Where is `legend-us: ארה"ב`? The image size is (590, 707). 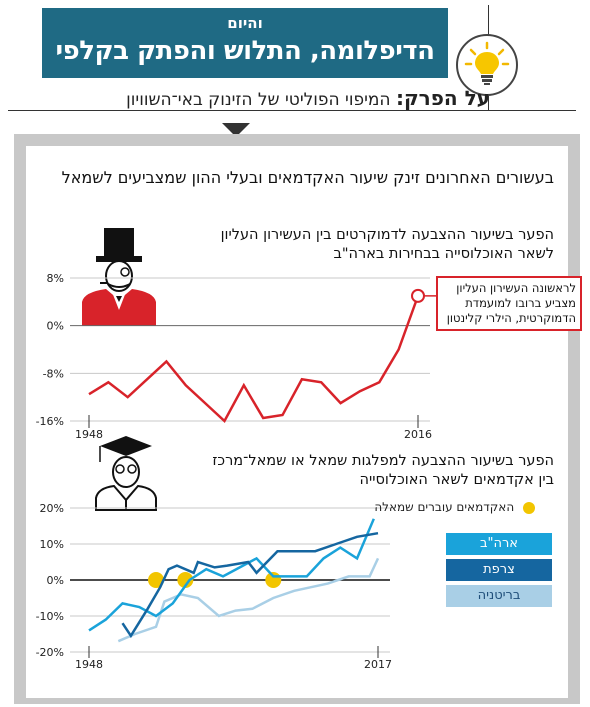 legend-us: ארה"ב is located at coordinates (499, 544).